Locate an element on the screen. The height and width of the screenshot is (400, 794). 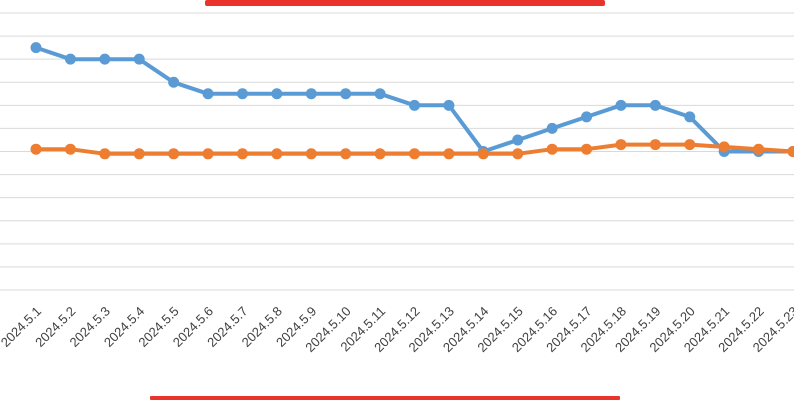
legend-cropped is located at coordinates (385, 398).